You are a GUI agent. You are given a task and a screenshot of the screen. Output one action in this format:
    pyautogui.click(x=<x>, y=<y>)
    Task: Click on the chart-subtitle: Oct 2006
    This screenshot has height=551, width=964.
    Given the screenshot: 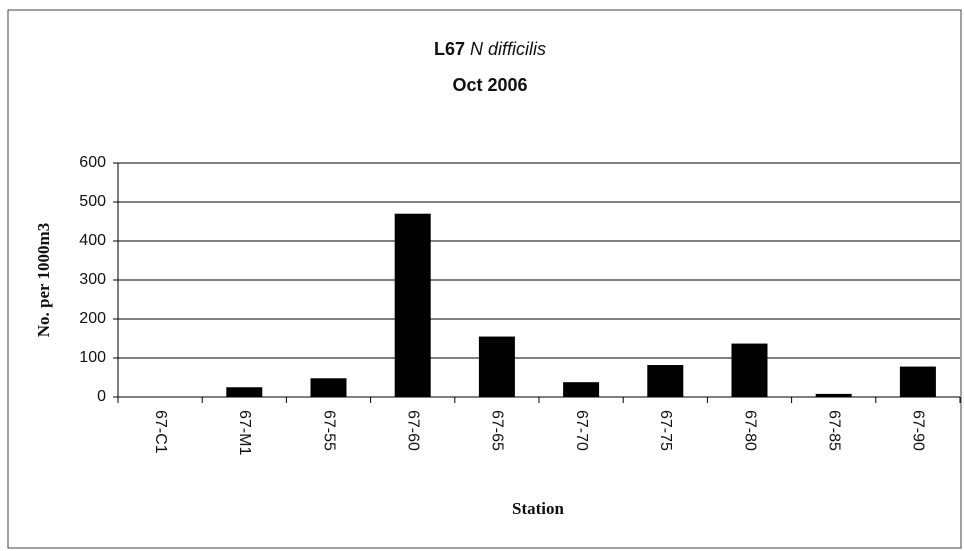 What is the action you would take?
    pyautogui.click(x=489, y=85)
    